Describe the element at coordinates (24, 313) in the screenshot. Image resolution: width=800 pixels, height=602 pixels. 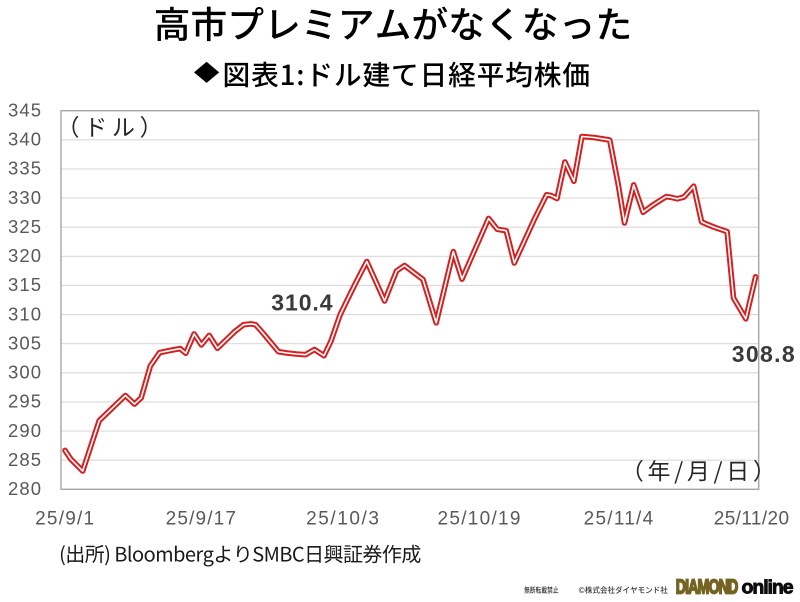
I see `svg-text: 310` at that location.